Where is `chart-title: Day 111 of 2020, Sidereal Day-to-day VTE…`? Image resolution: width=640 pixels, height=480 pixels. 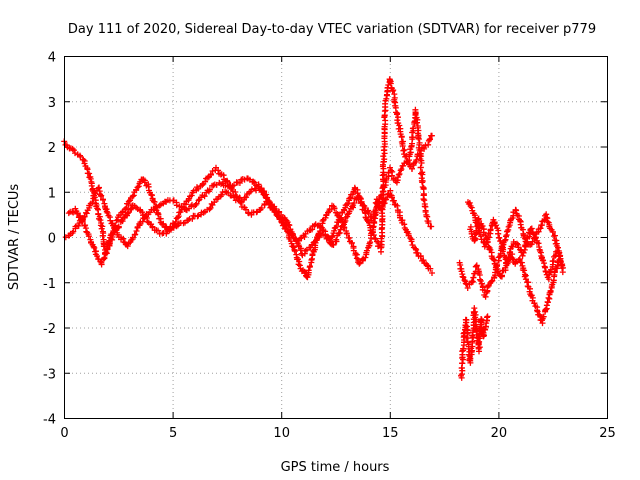
chart-title: Day 111 of 2020, Sidereal Day-to-day VTE… is located at coordinates (332, 29).